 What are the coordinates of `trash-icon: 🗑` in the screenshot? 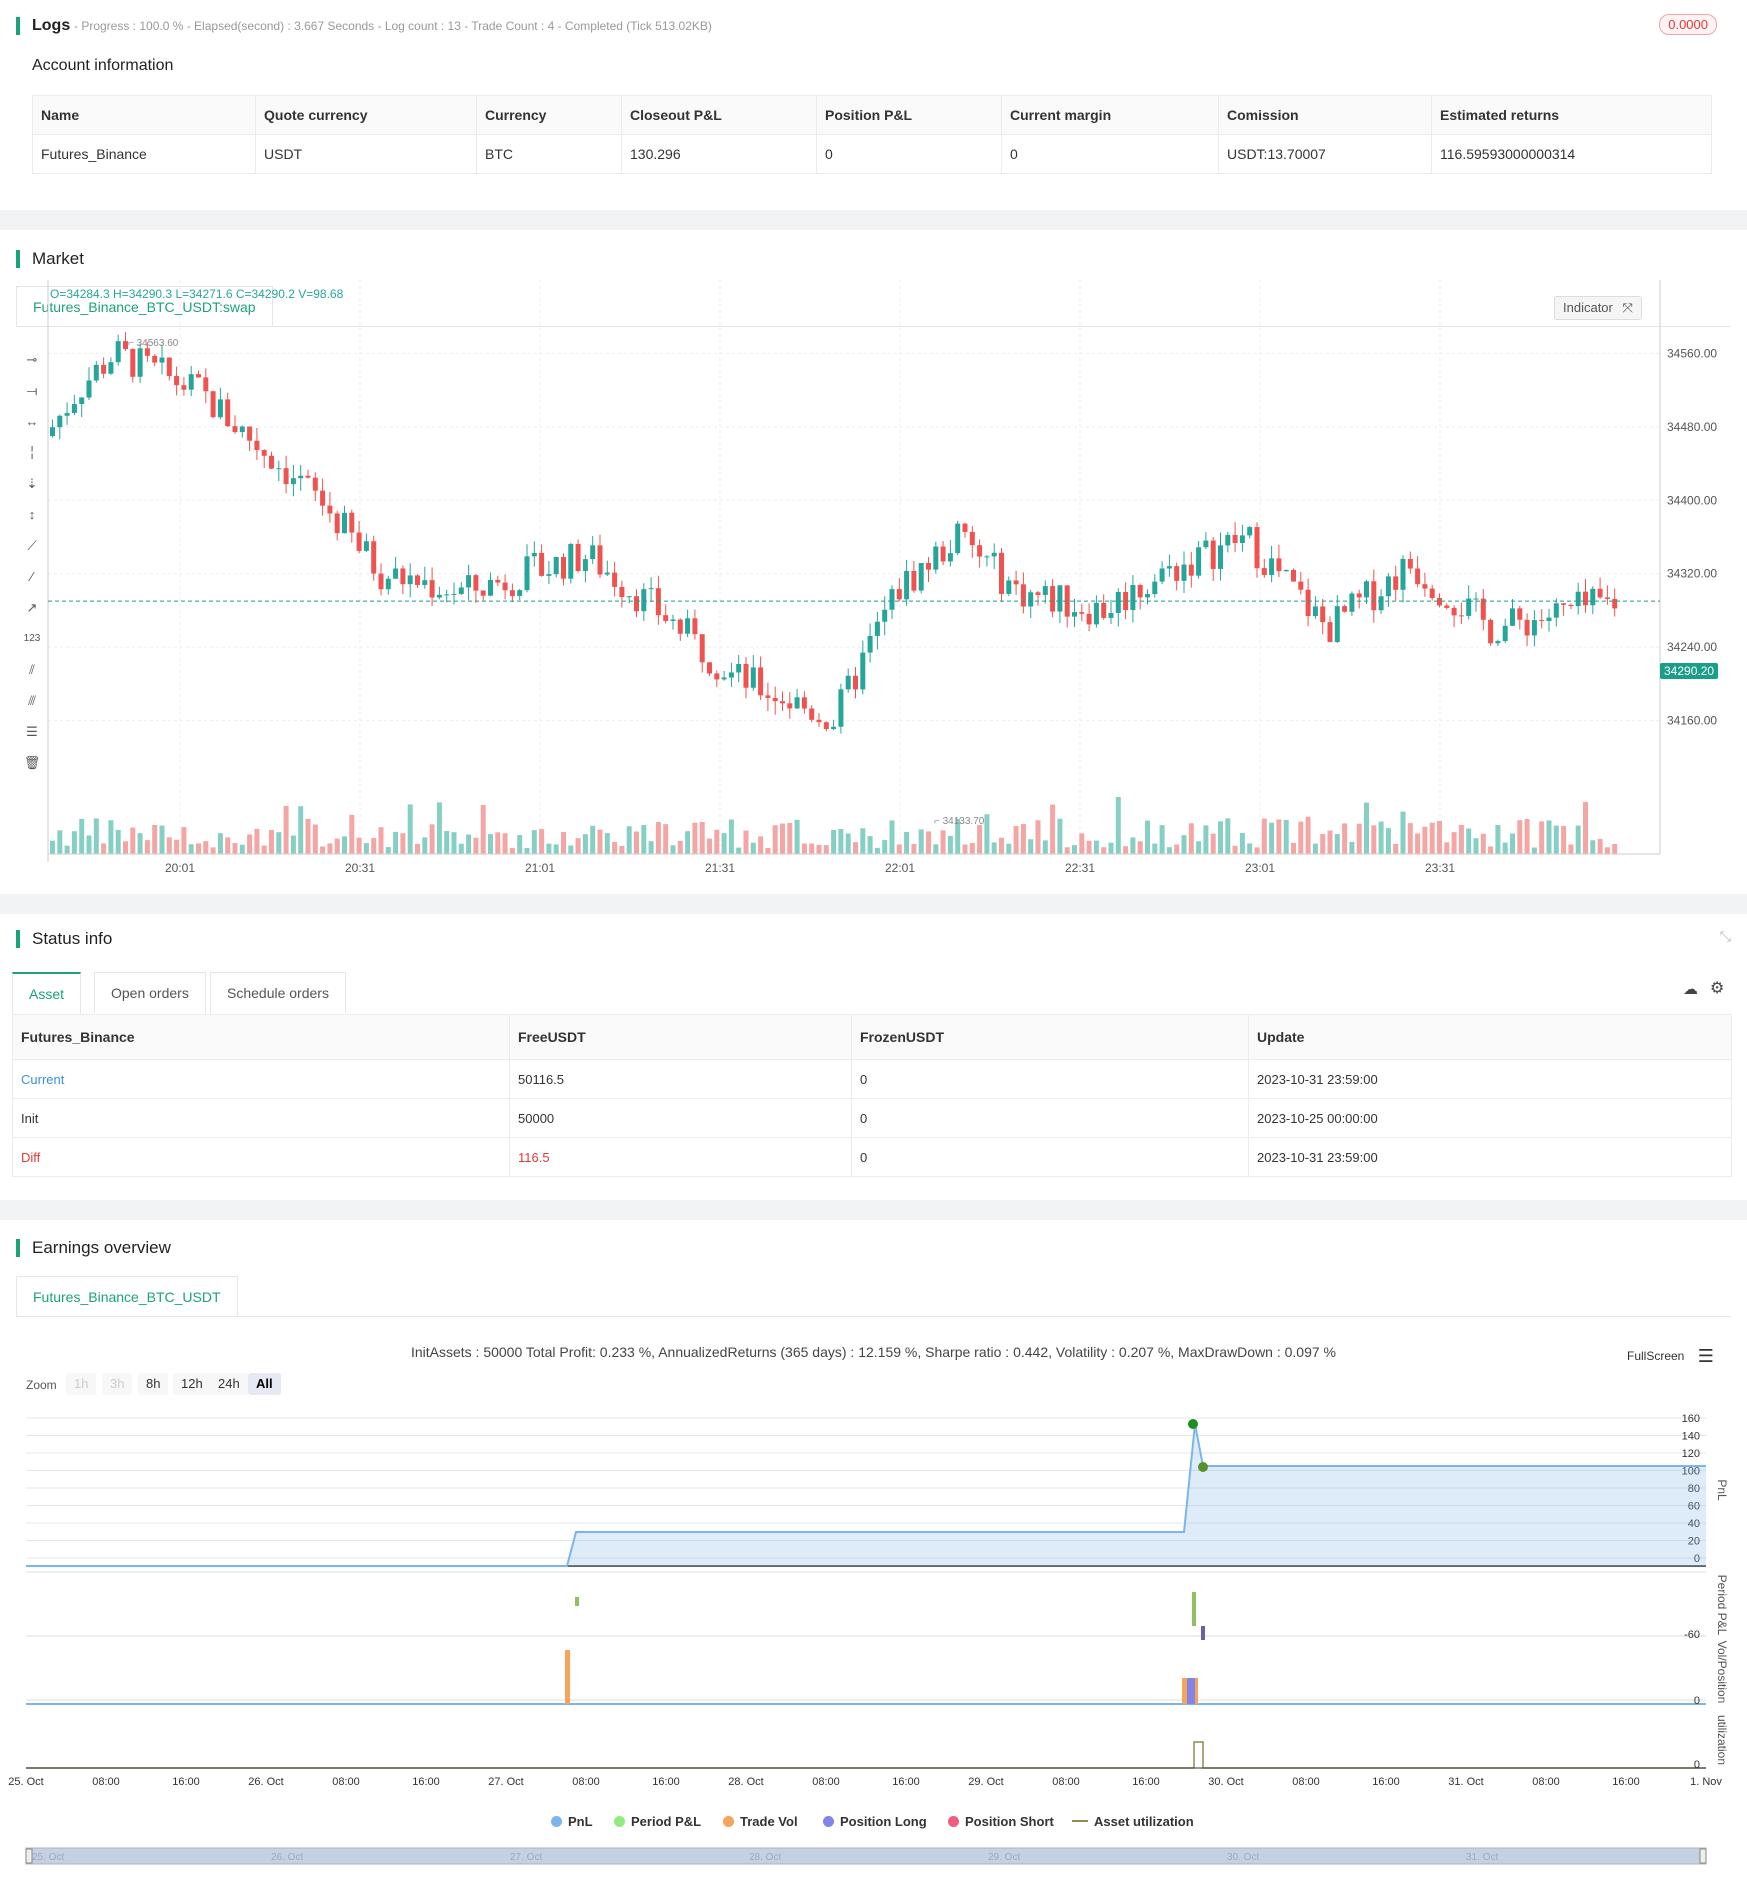 It's located at (32, 762).